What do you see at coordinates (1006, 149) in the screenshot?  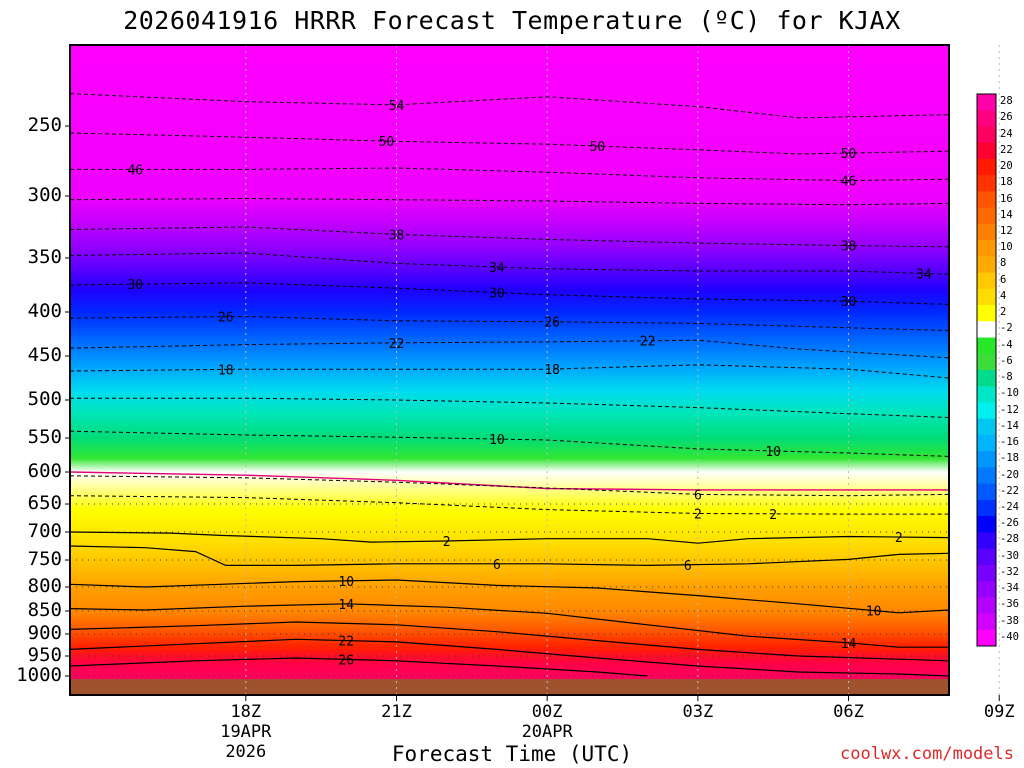 I see `colorbar-label: 22` at bounding box center [1006, 149].